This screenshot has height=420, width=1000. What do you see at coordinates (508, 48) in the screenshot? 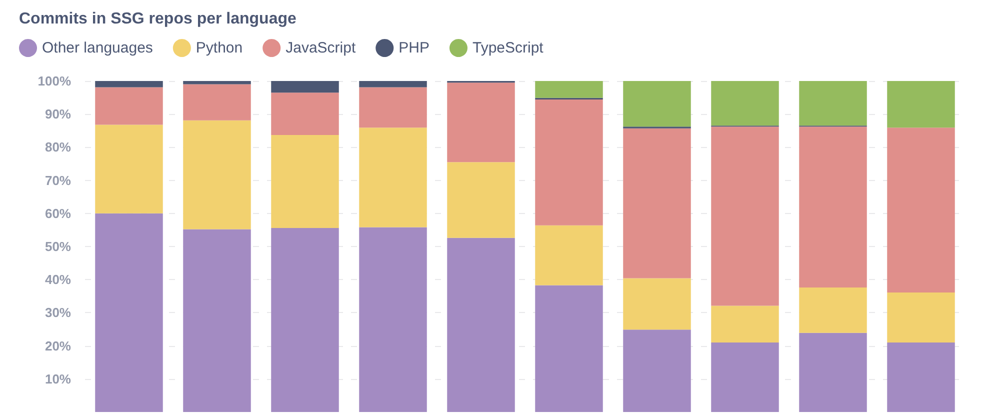
I see `legend-label: TypeScript` at bounding box center [508, 48].